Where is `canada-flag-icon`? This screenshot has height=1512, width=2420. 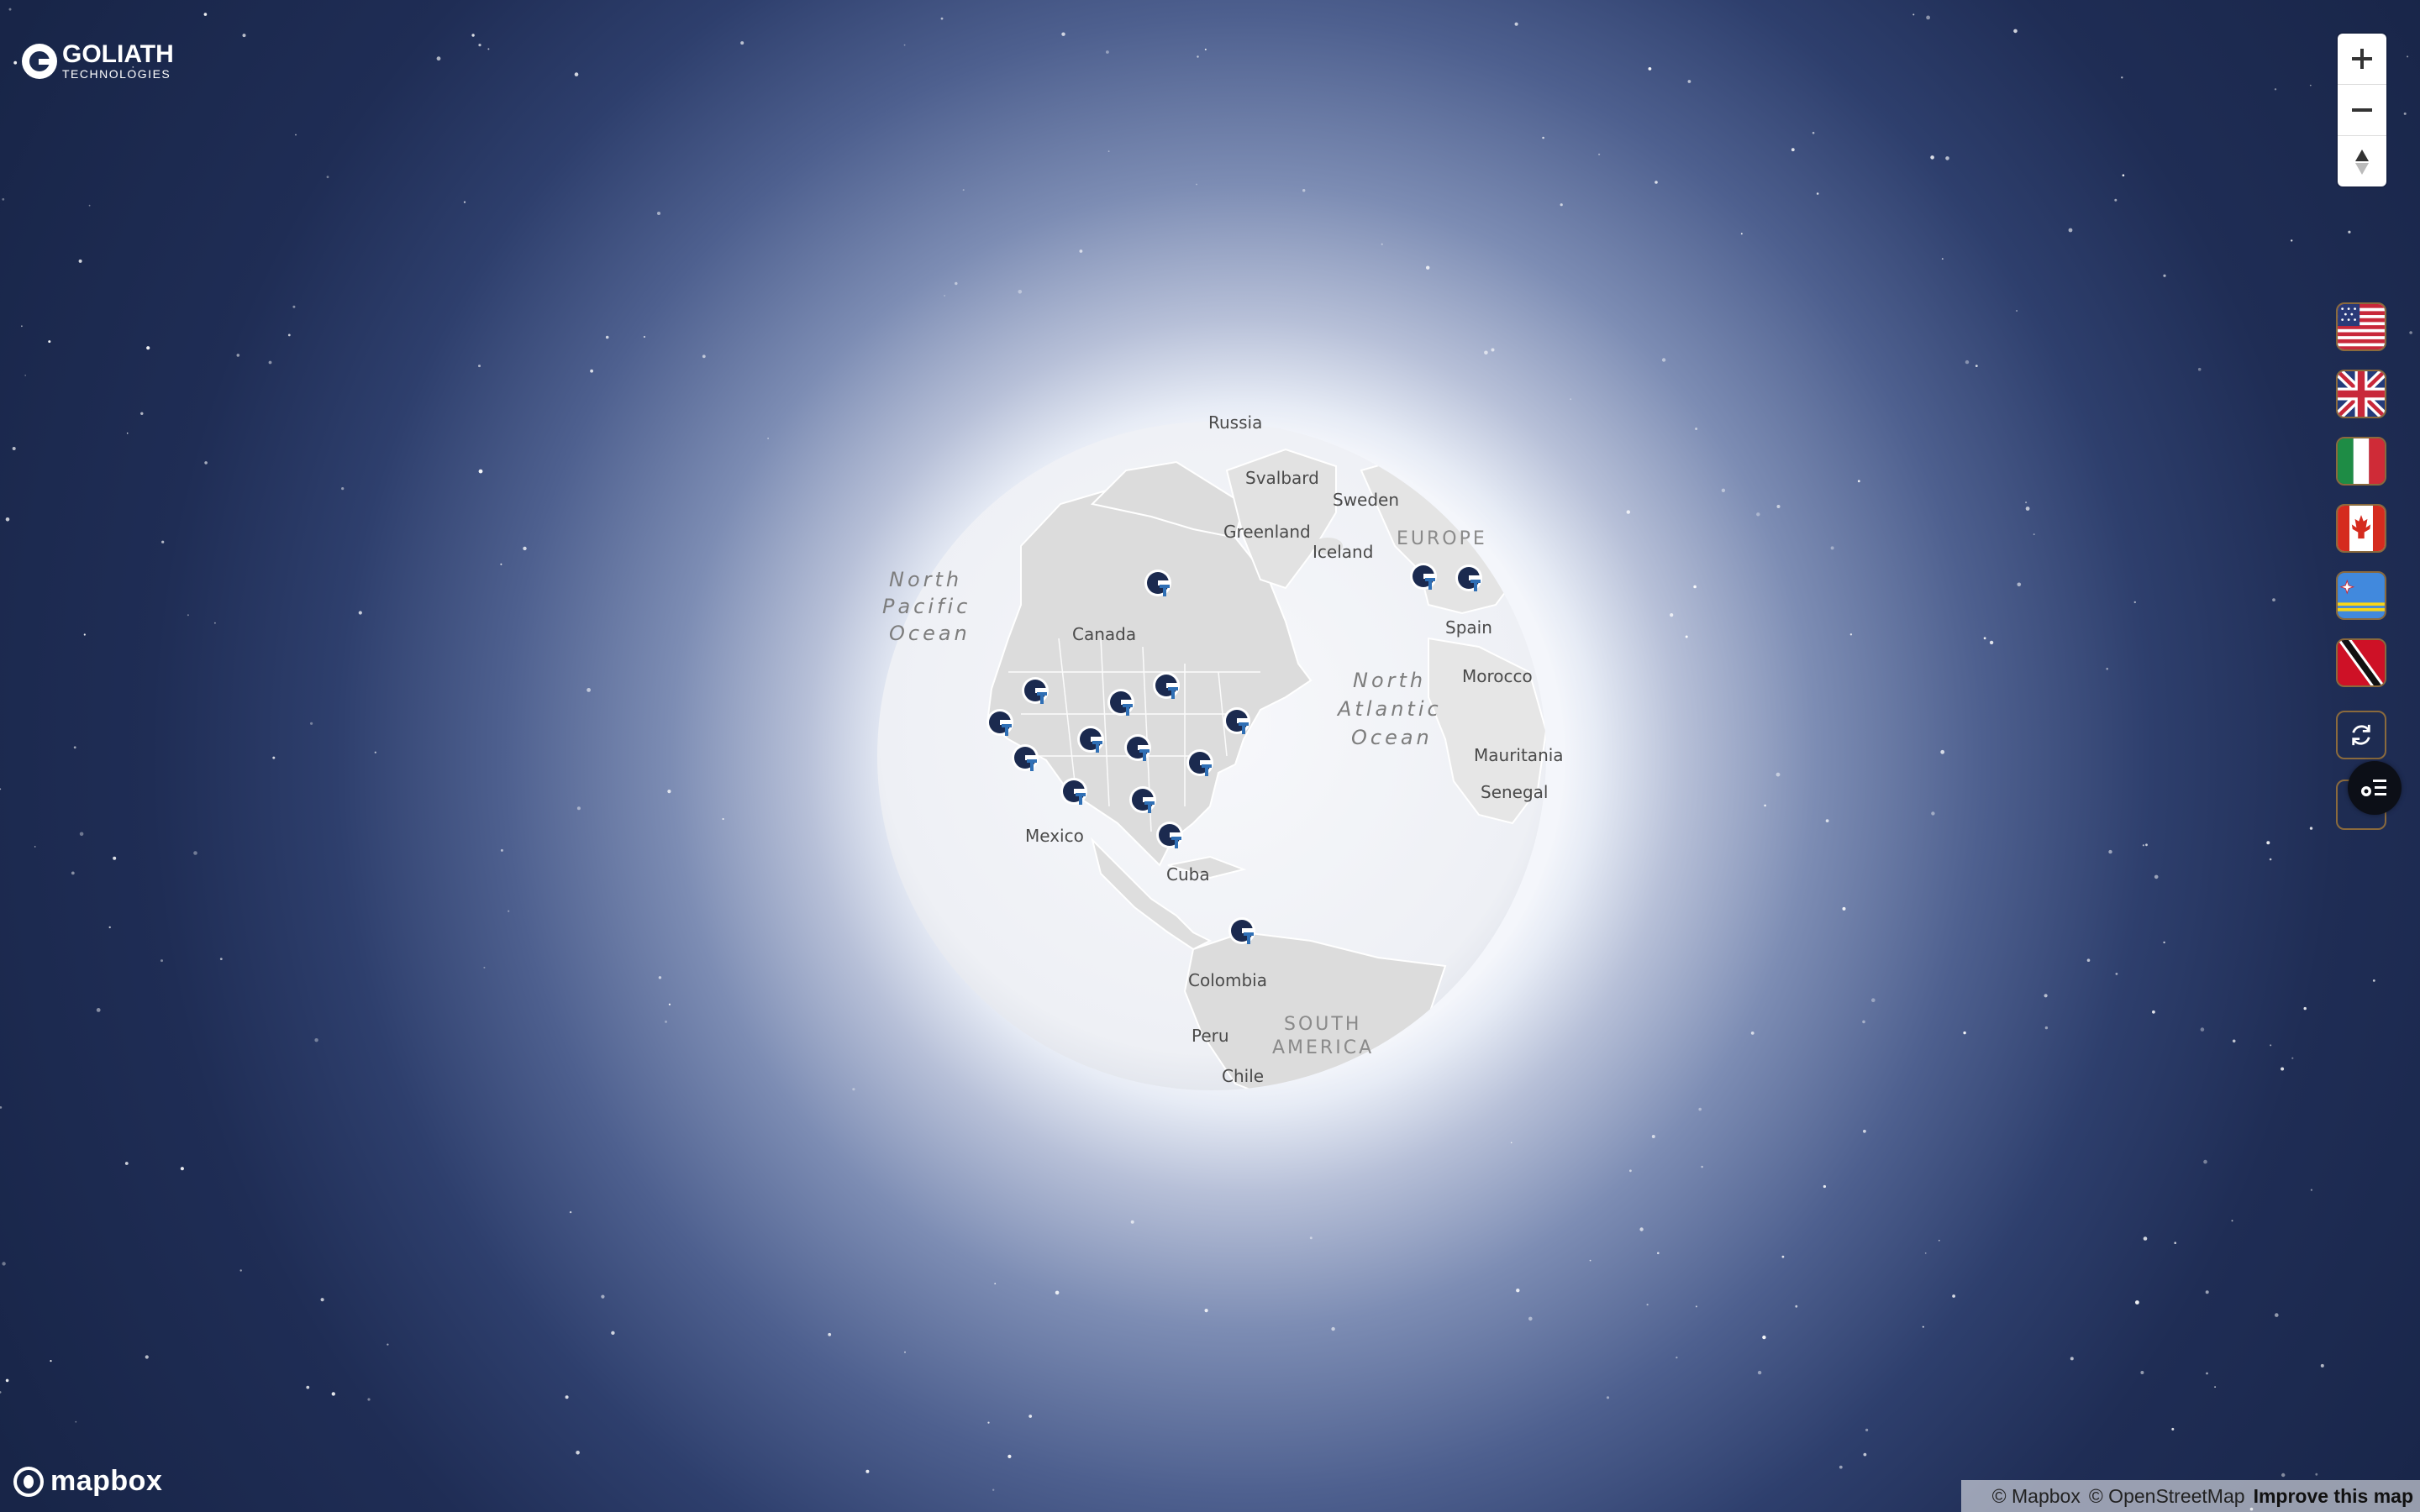
canada-flag-icon is located at coordinates (2361, 528).